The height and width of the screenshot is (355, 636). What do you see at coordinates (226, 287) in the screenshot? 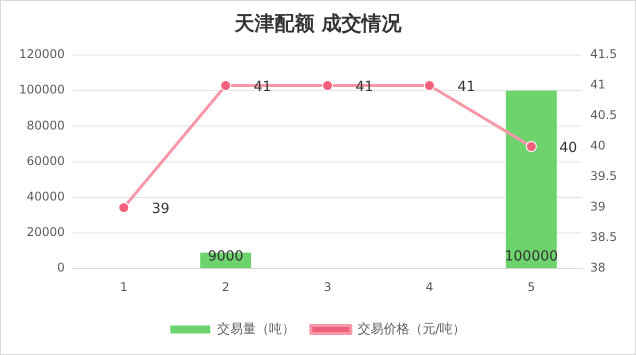
I see `x-tick-label: 2` at bounding box center [226, 287].